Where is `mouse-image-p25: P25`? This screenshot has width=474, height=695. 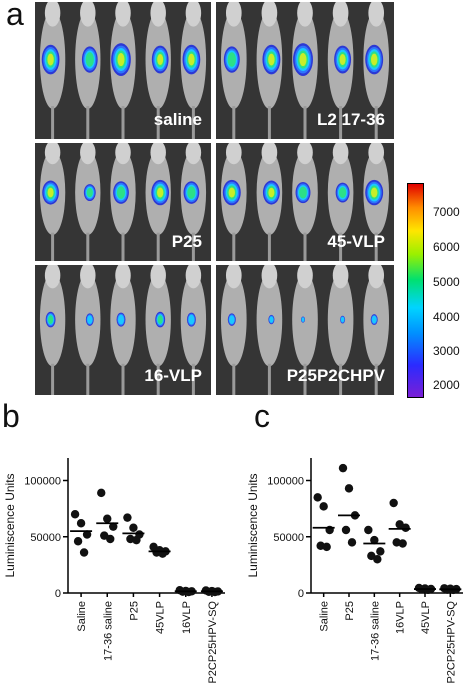 mouse-image-p25: P25 is located at coordinates (123, 202).